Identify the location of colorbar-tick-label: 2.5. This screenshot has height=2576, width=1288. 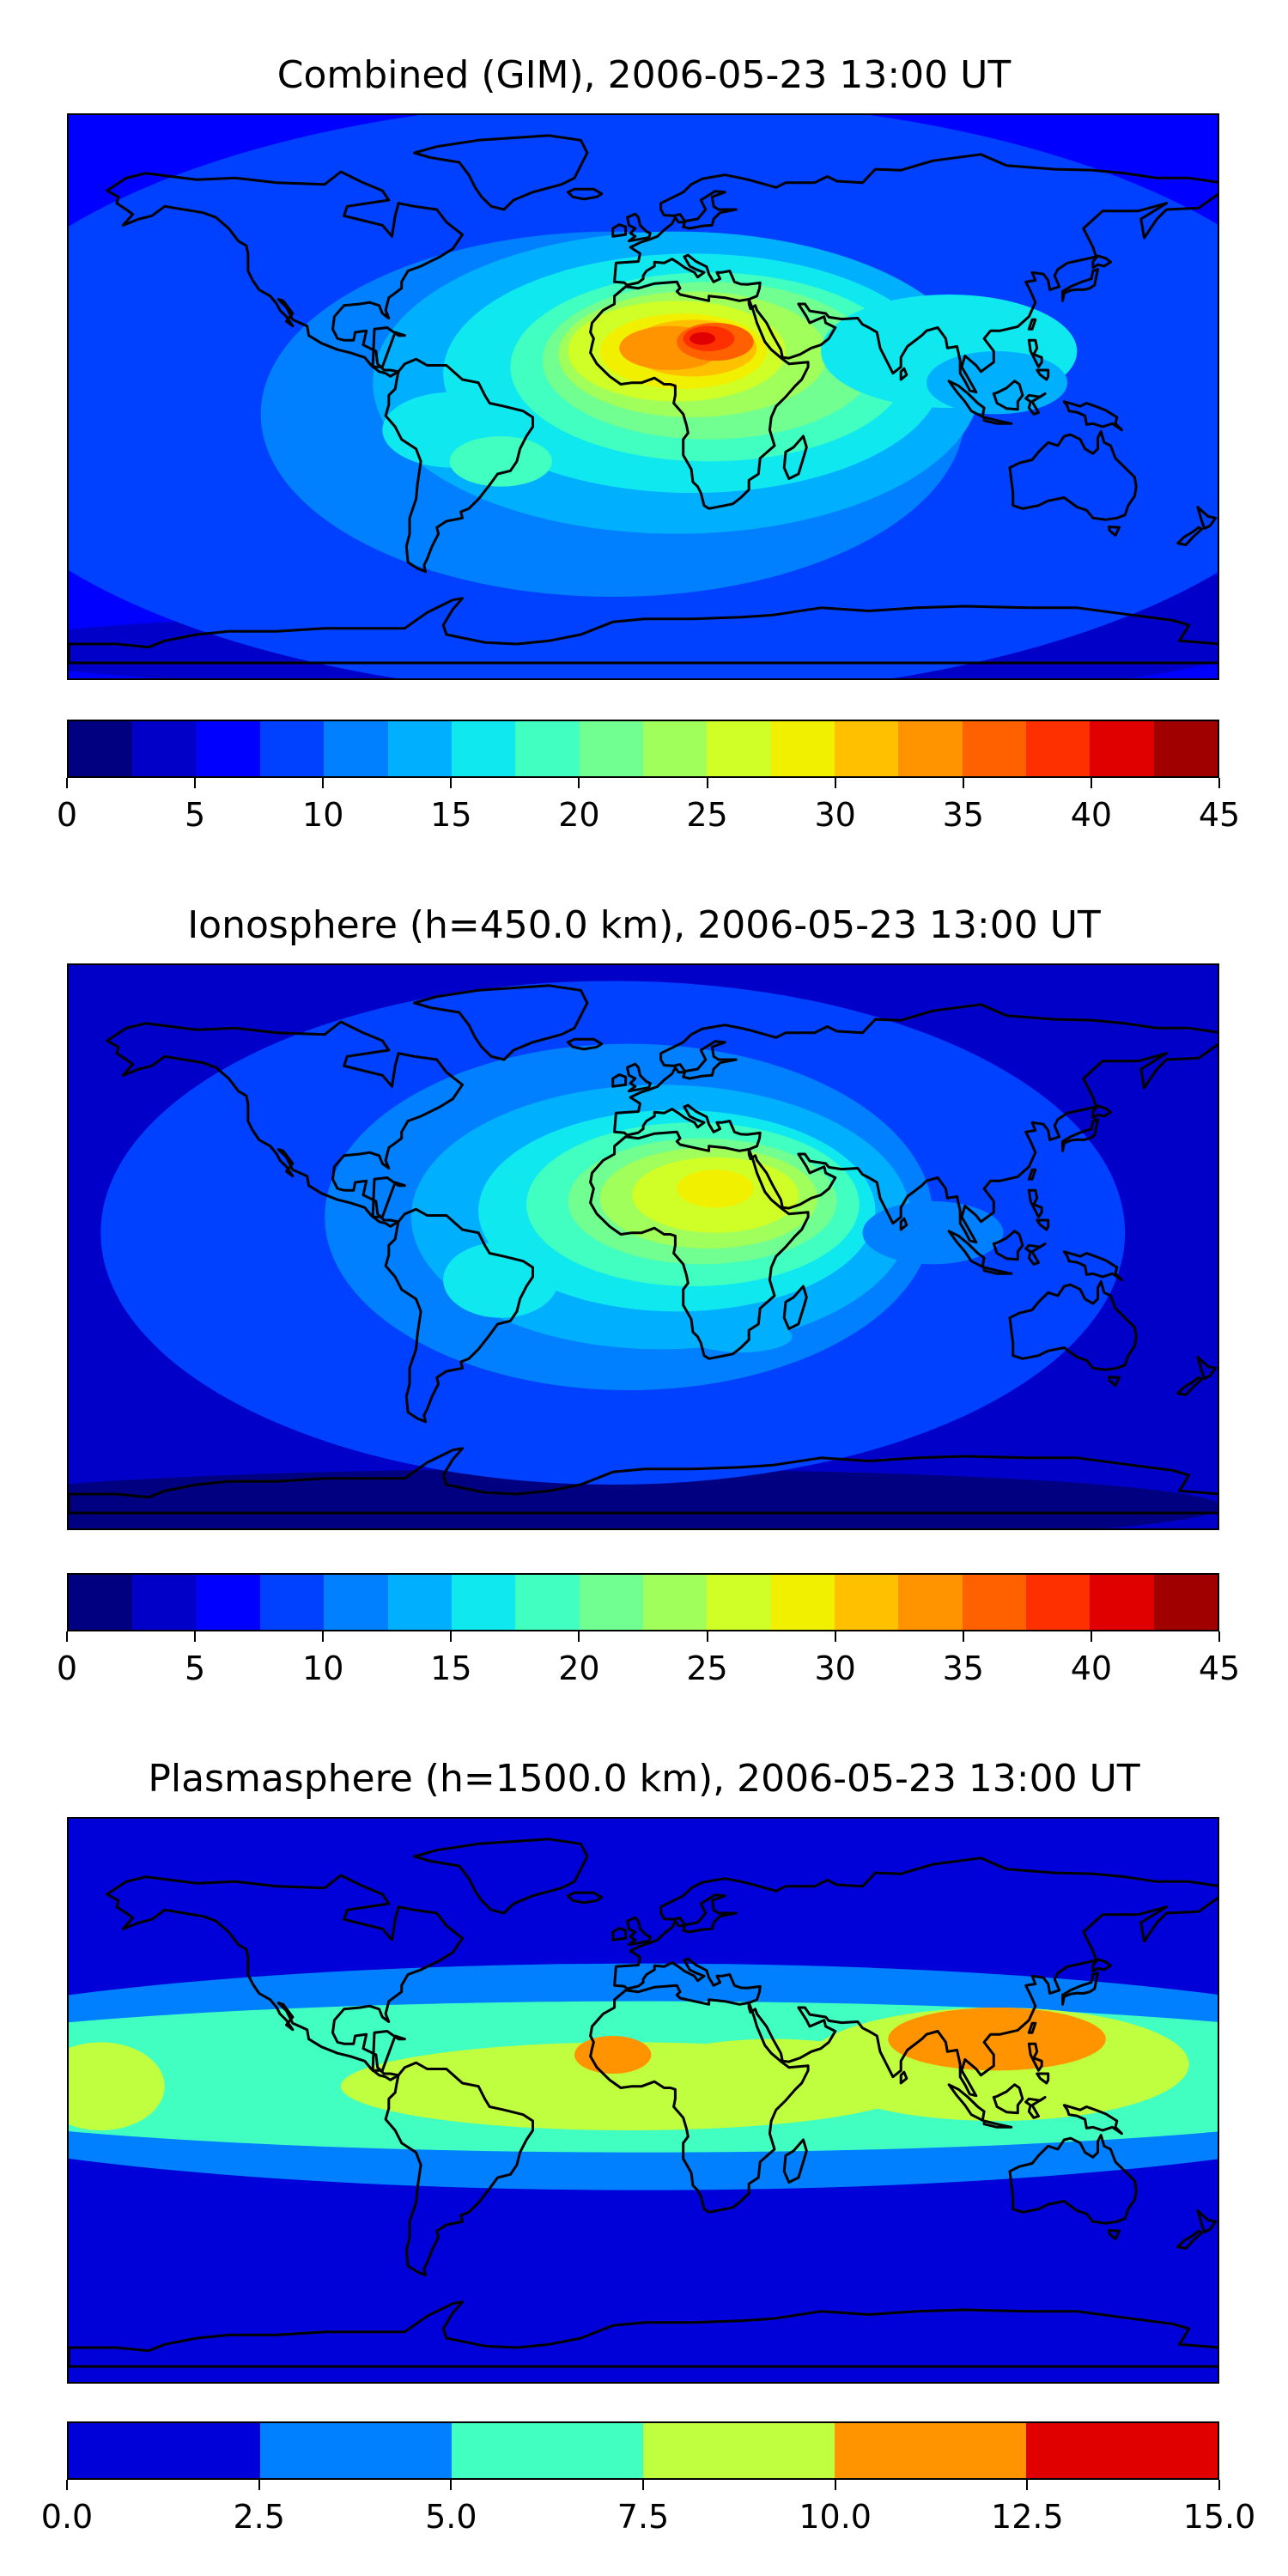
(259, 2517).